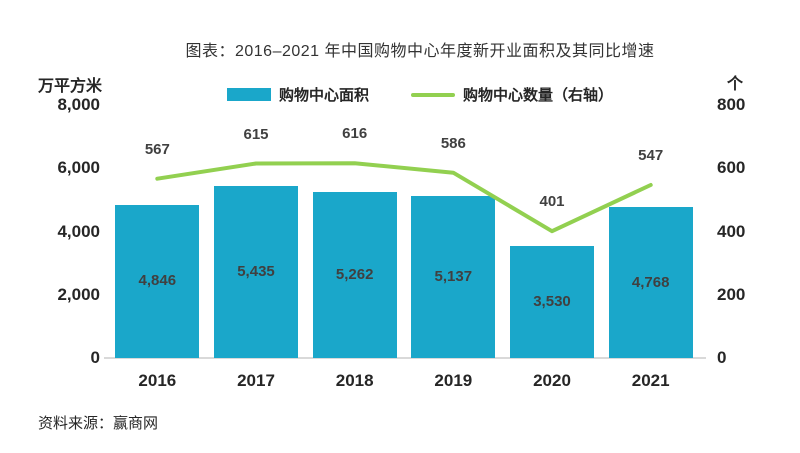 This screenshot has height=453, width=800. Describe the element at coordinates (650, 380) in the screenshot. I see `x-axis-label-2021: 2021` at that location.